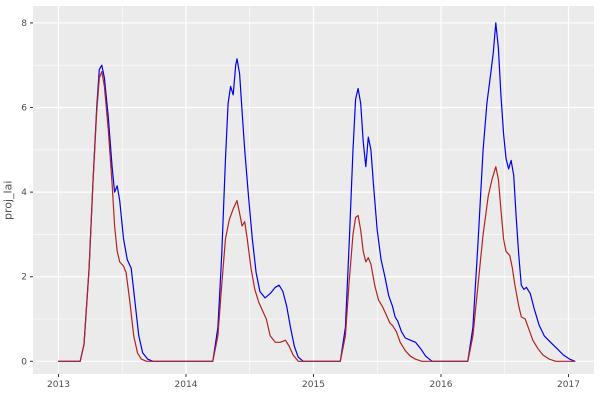 This screenshot has width=600, height=400. I want to click on y-tick-label: 6, so click(24, 109).